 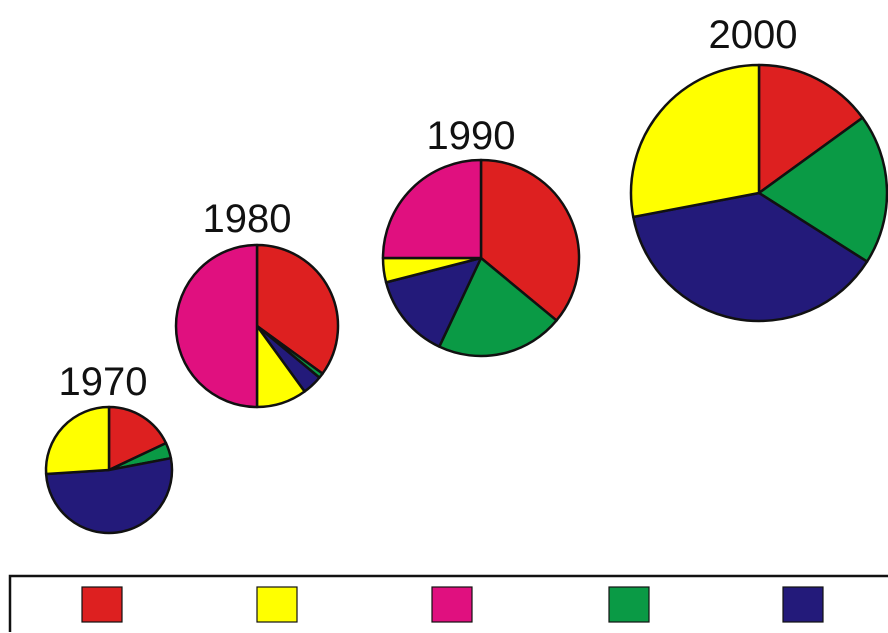 What do you see at coordinates (753, 35) in the screenshot?
I see `year-label-2000: 2000` at bounding box center [753, 35].